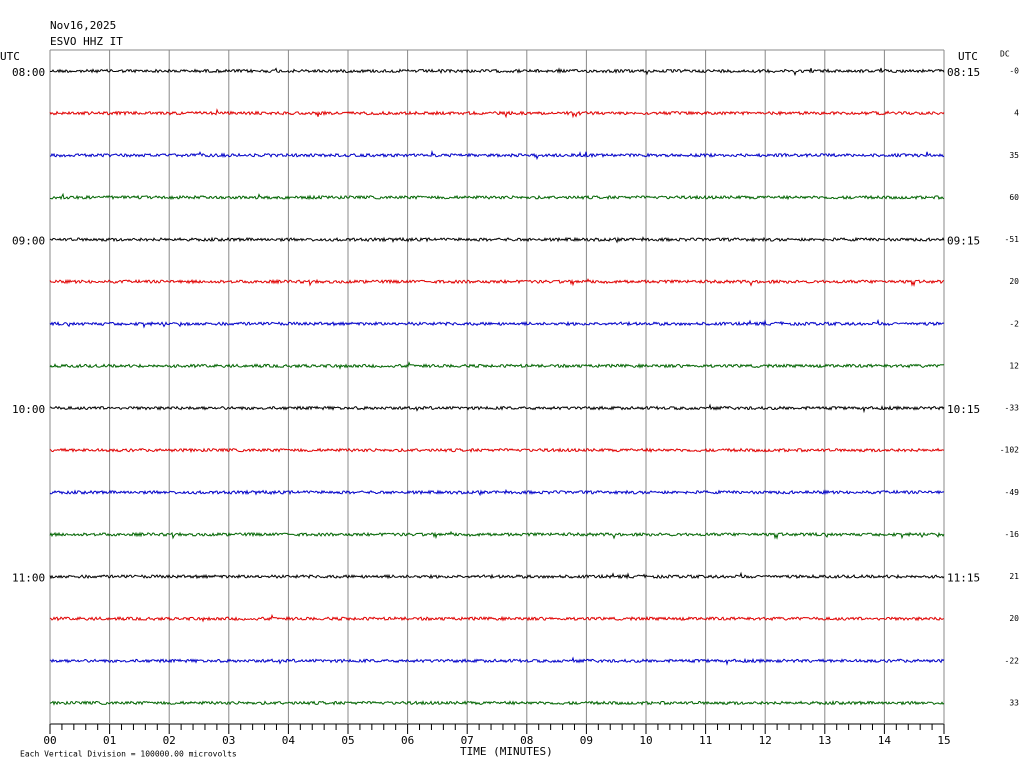  What do you see at coordinates (526, 740) in the screenshot?
I see `x-tick-label: 08` at bounding box center [526, 740].